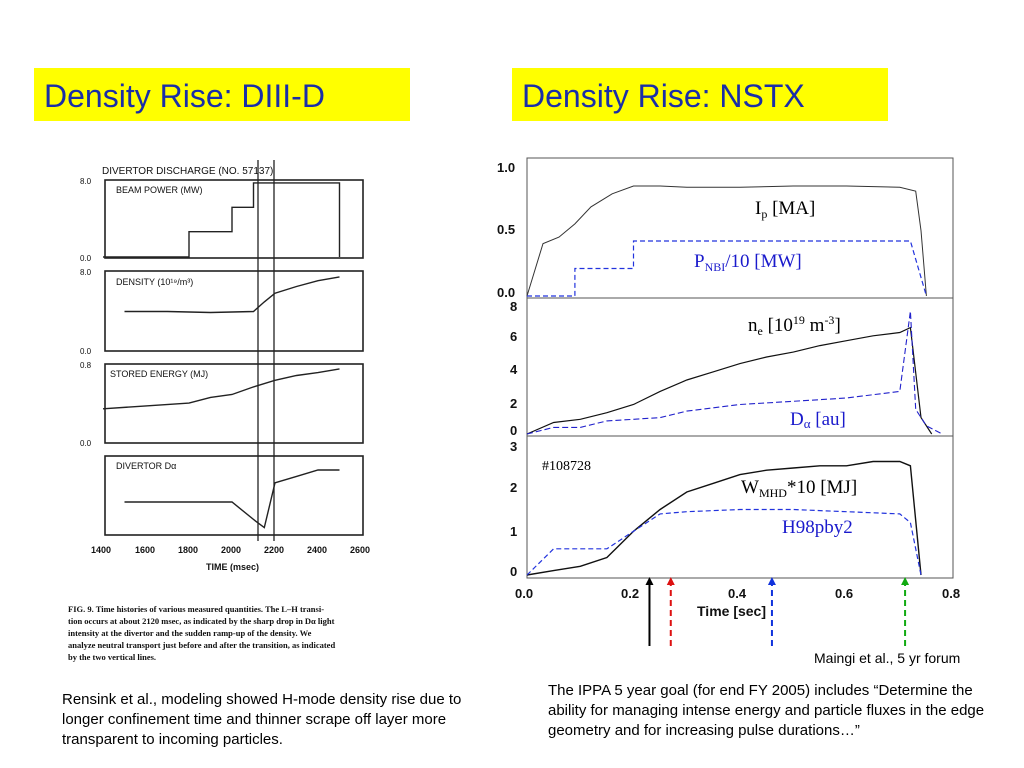 The width and height of the screenshot is (1024, 768). I want to click on nstx-label-wmhd: WMHD*10 [MJ], so click(799, 488).